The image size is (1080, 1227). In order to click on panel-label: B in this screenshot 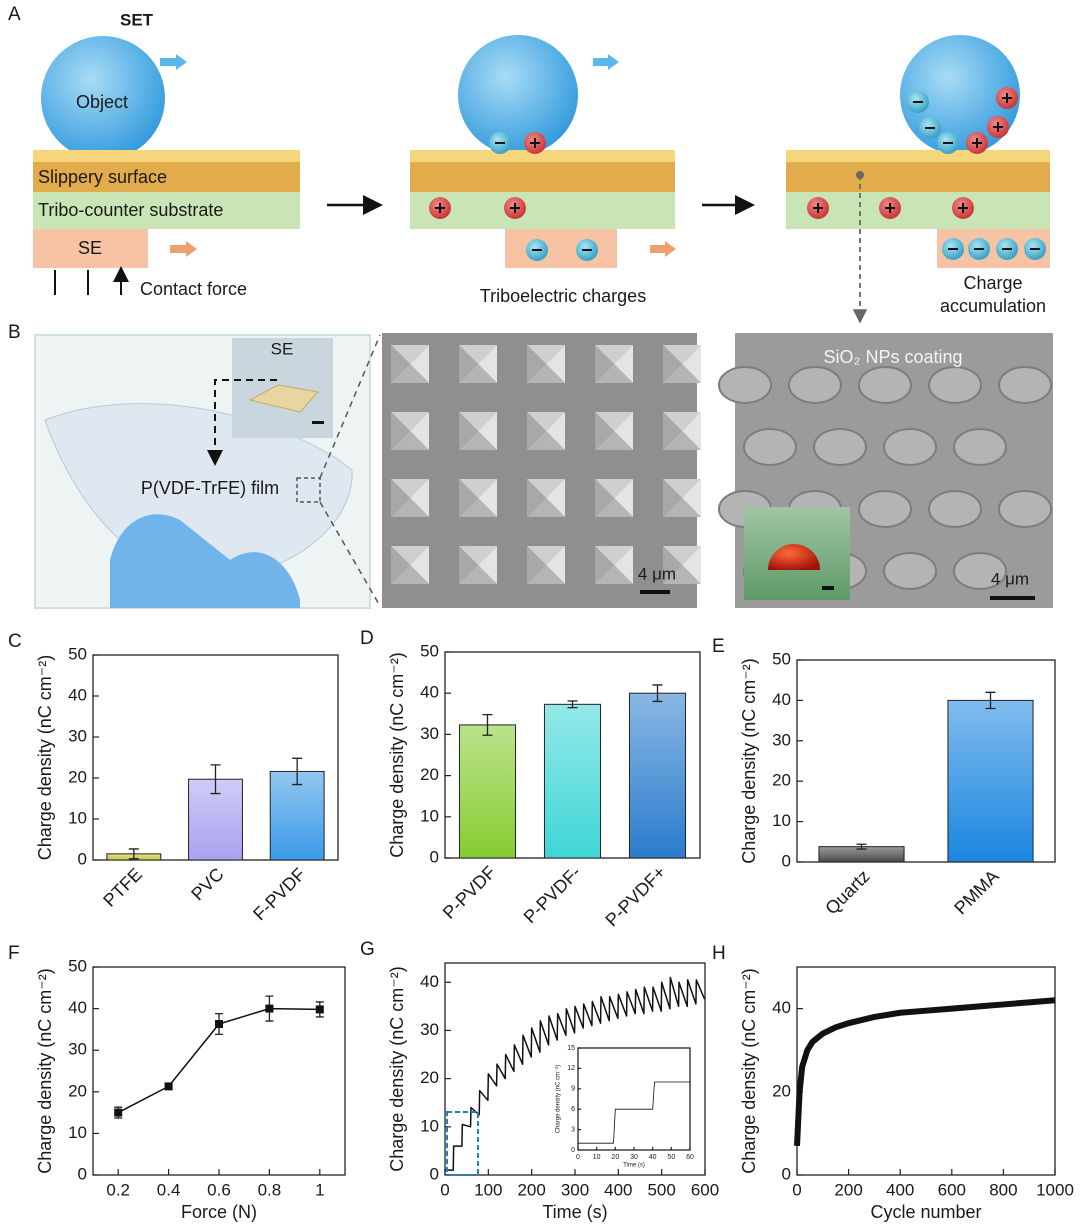, I will do `click(14, 332)`.